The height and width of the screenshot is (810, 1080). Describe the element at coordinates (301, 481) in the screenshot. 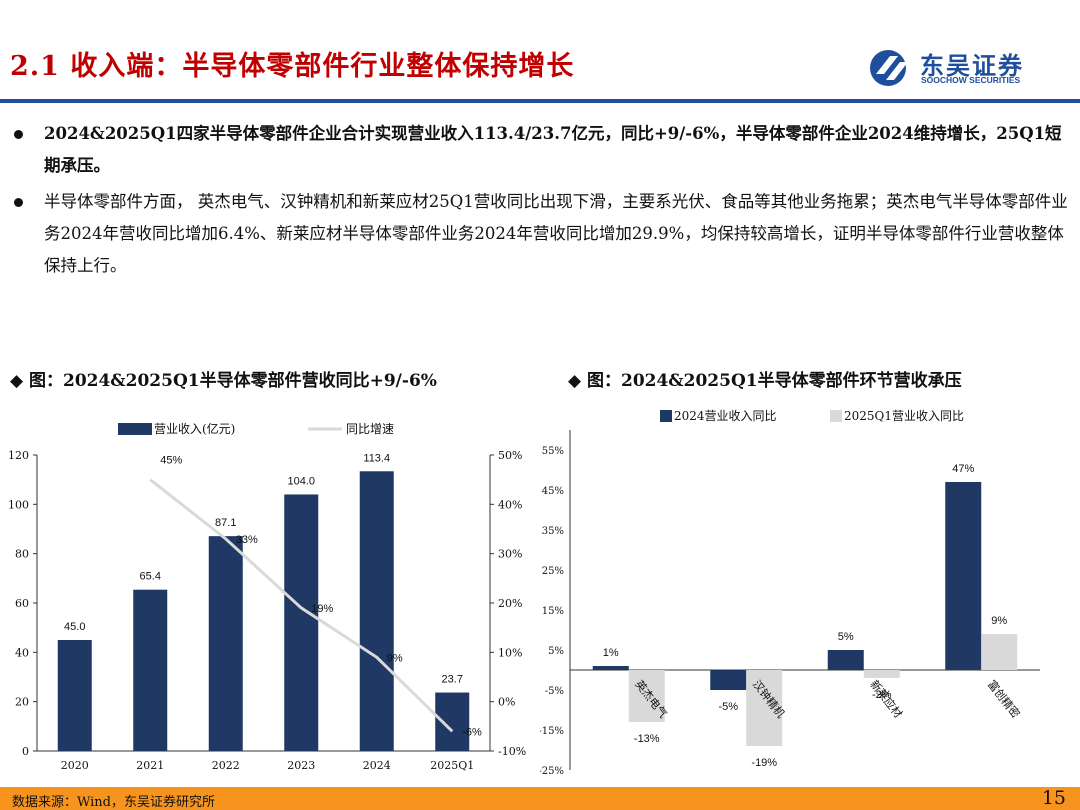

I see `bar-data-label: 104.0` at that location.